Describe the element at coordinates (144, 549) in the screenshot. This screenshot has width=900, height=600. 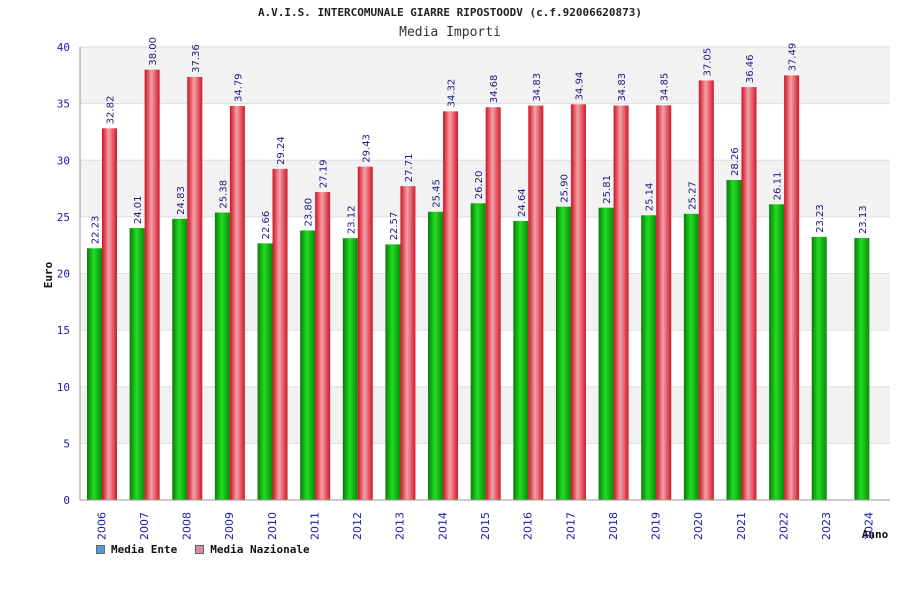
I see `legend-label-ente: Media Ente` at that location.